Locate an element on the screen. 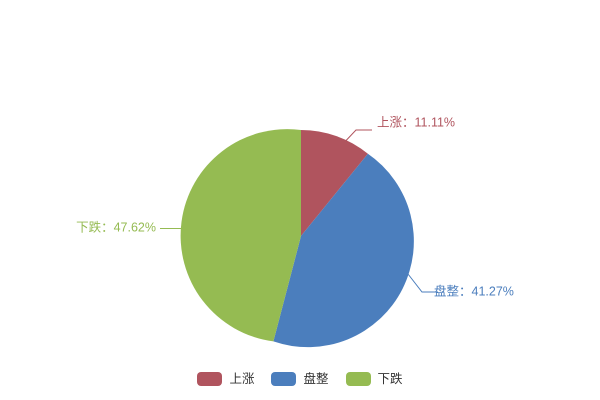 The image size is (600, 400). legend-label-up: 上涨 is located at coordinates (242, 379).